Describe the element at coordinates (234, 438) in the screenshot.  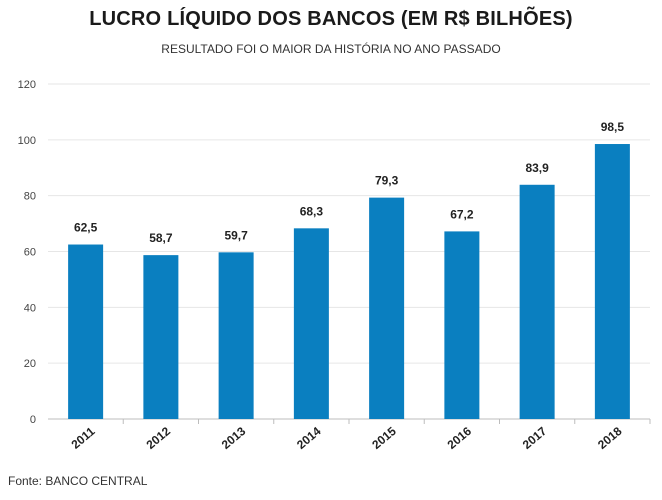
I see `x-tick-label-2013: 2013` at that location.